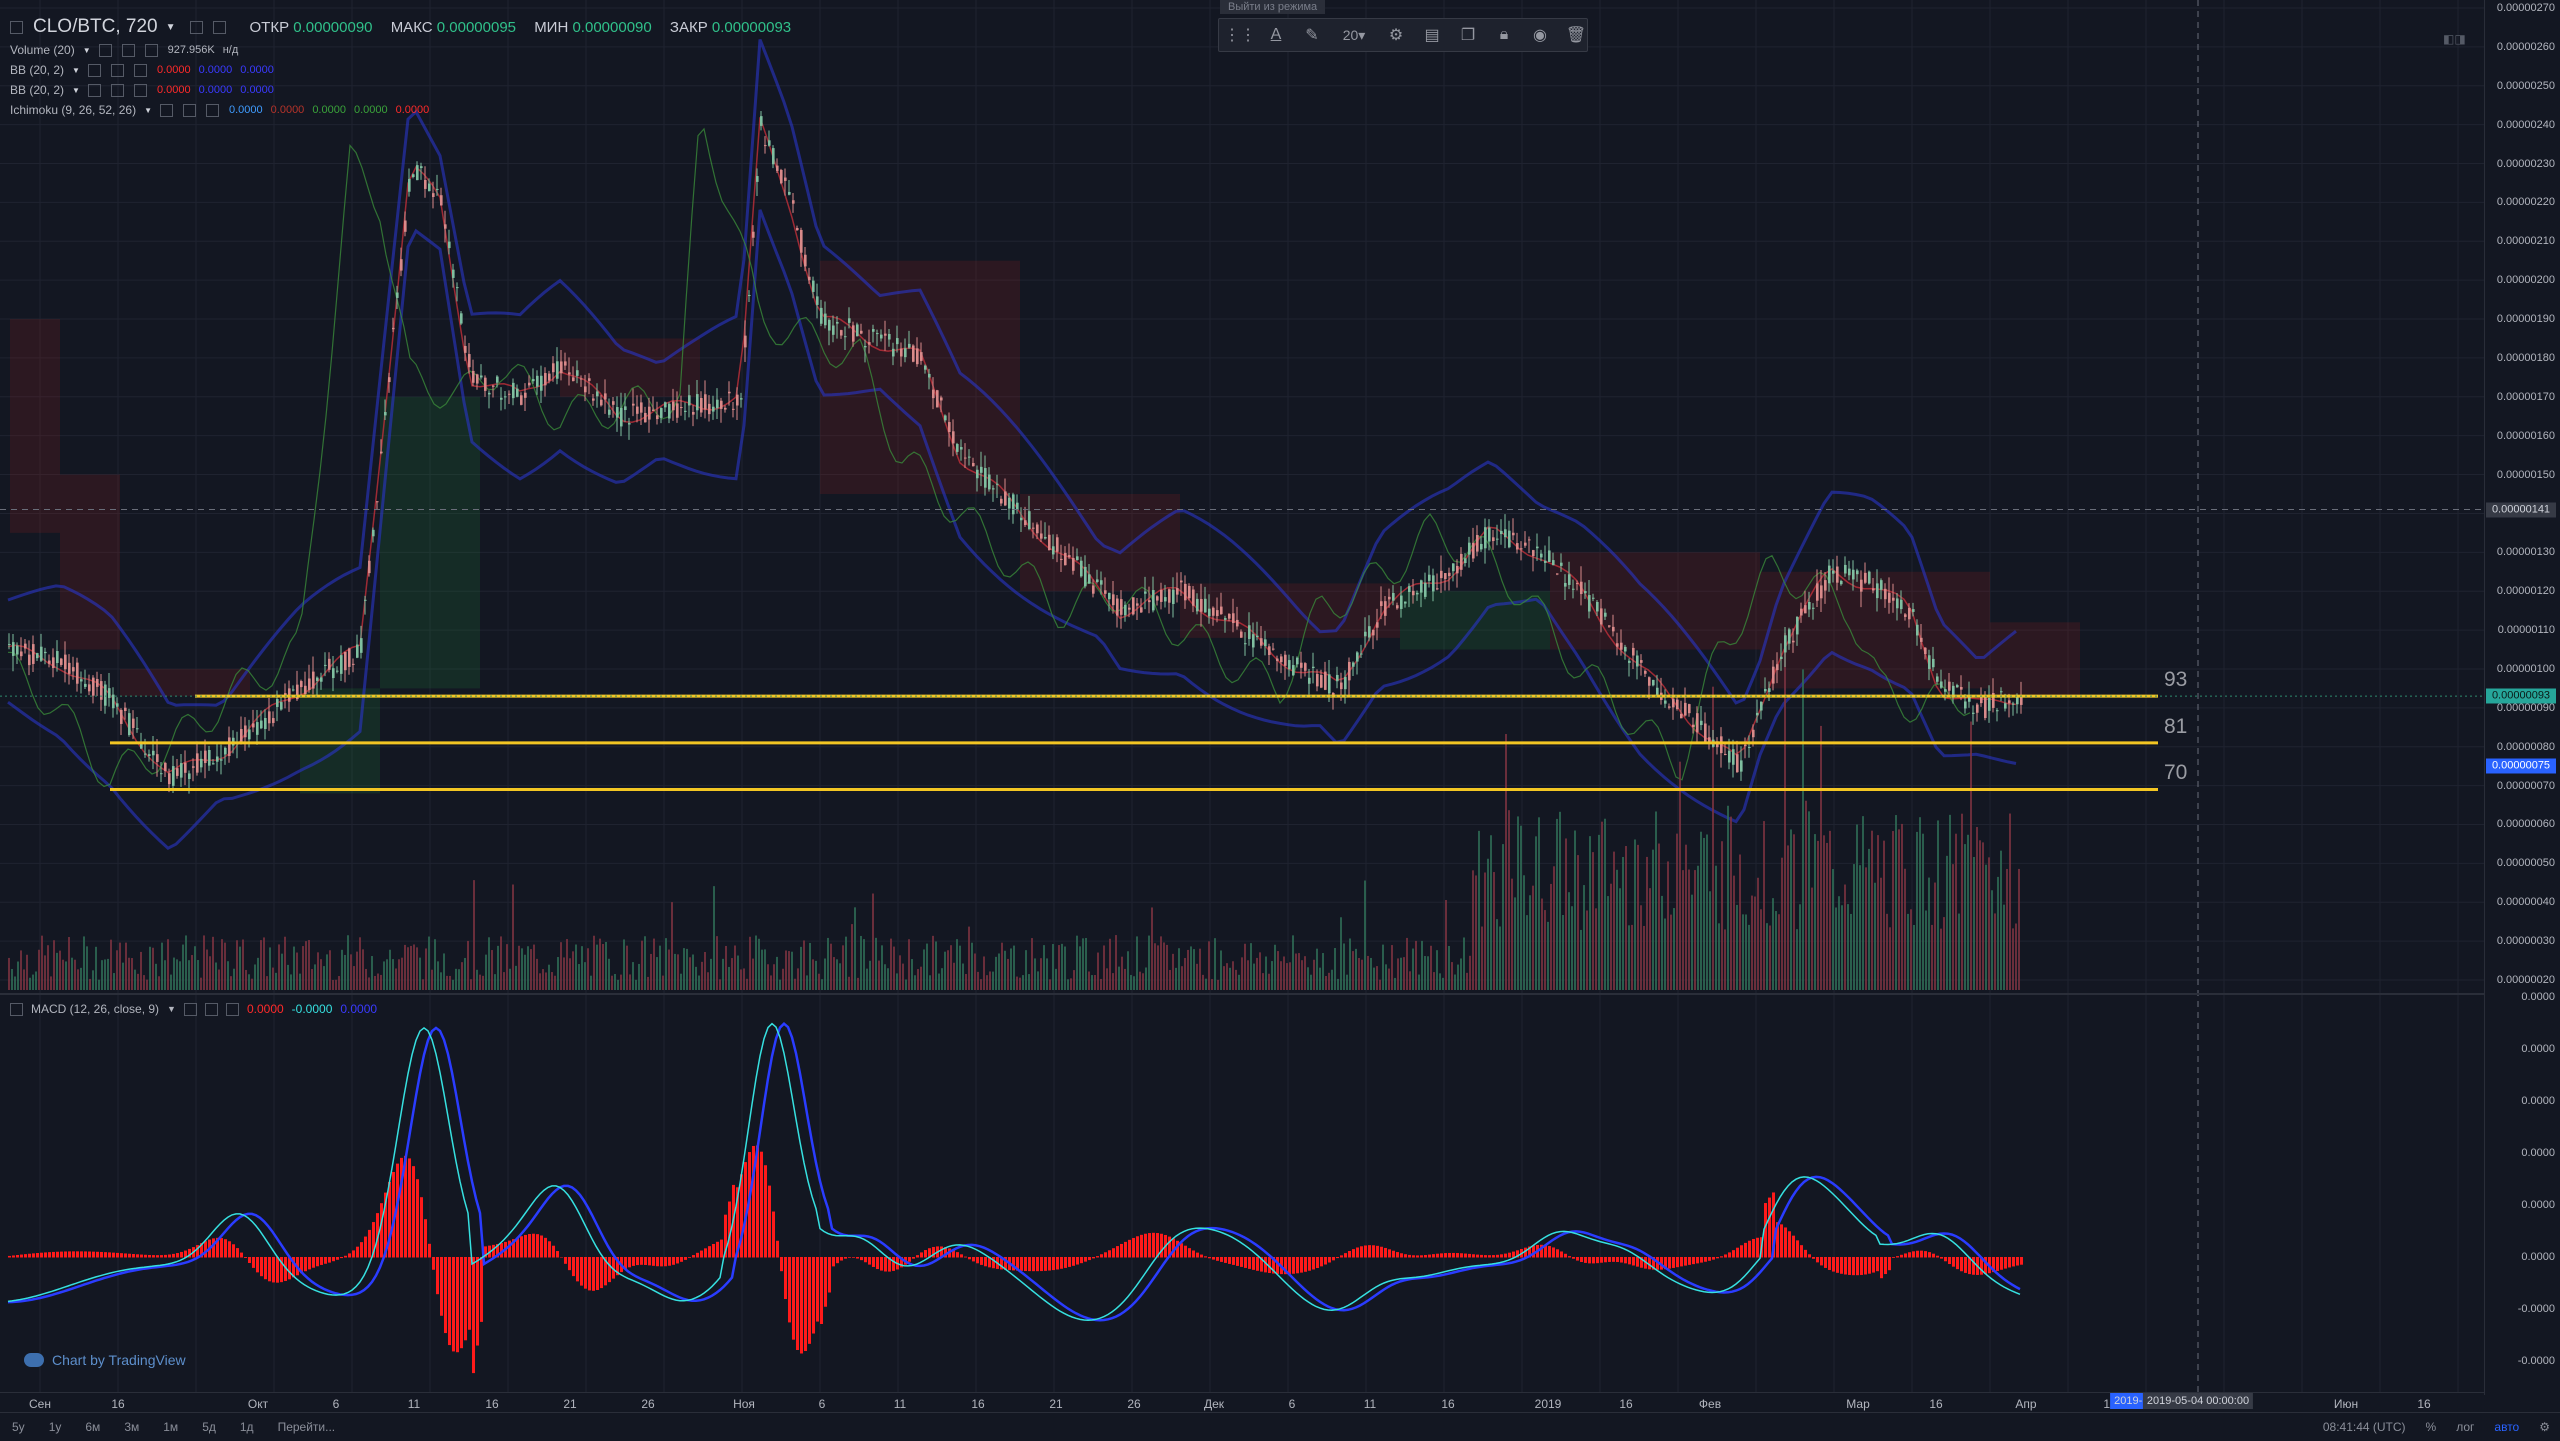 The height and width of the screenshot is (1441, 2560). Describe the element at coordinates (1242, 994) in the screenshot. I see `pane-separator` at that location.